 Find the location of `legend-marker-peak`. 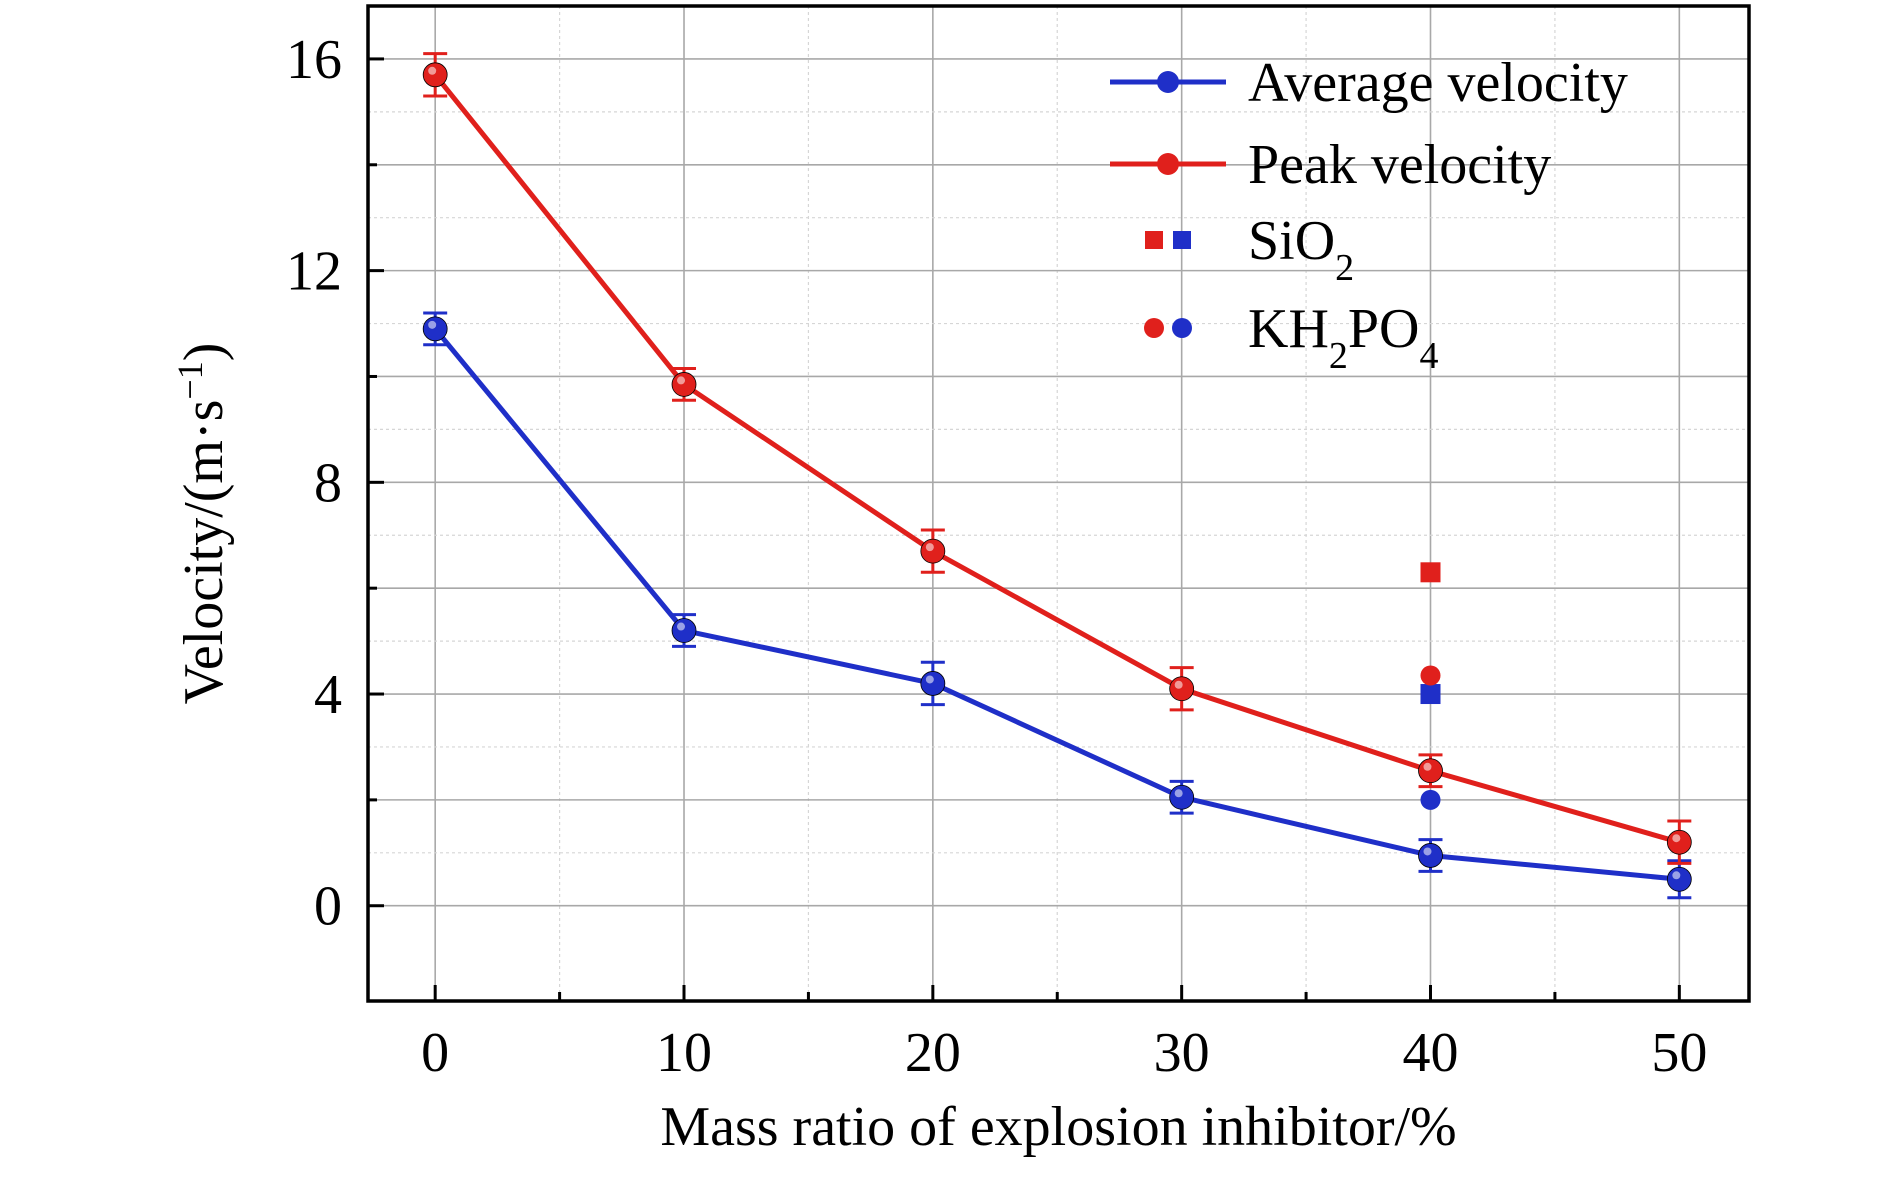

legend-marker-peak is located at coordinates (1168, 164).